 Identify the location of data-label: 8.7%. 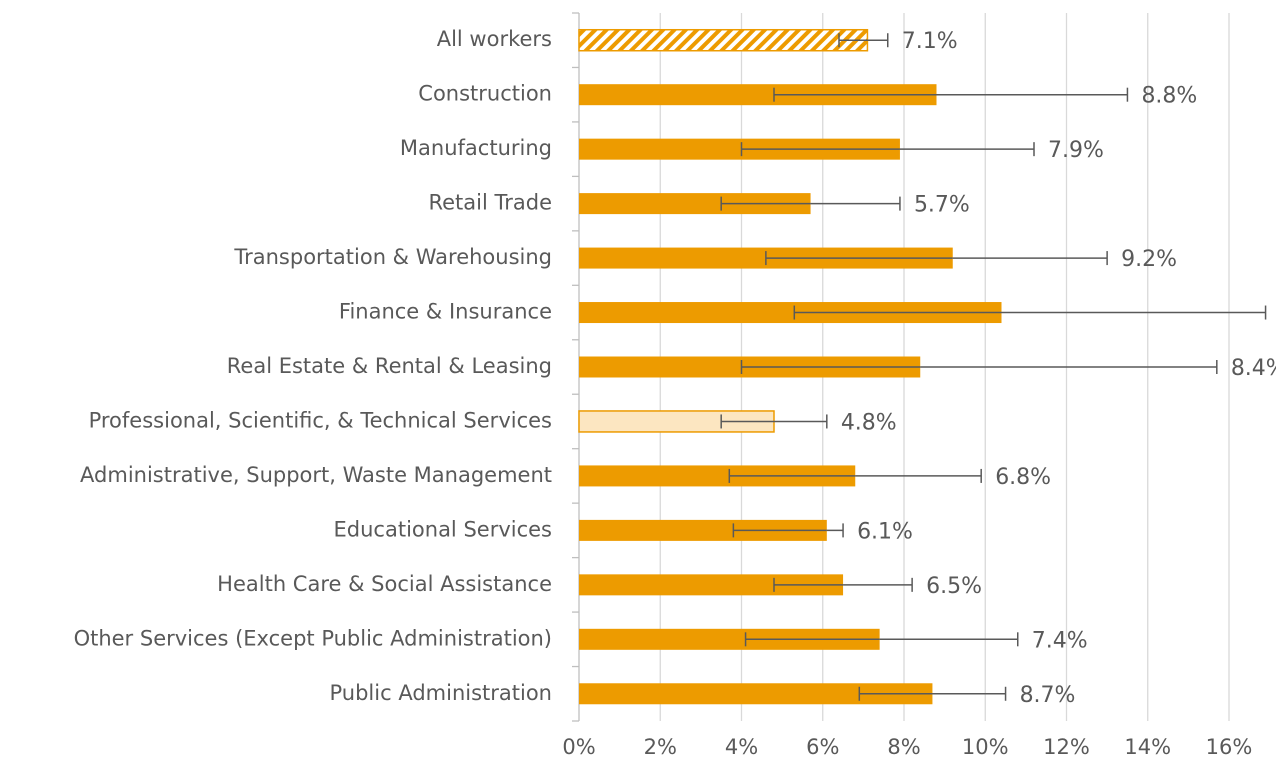
(1048, 695).